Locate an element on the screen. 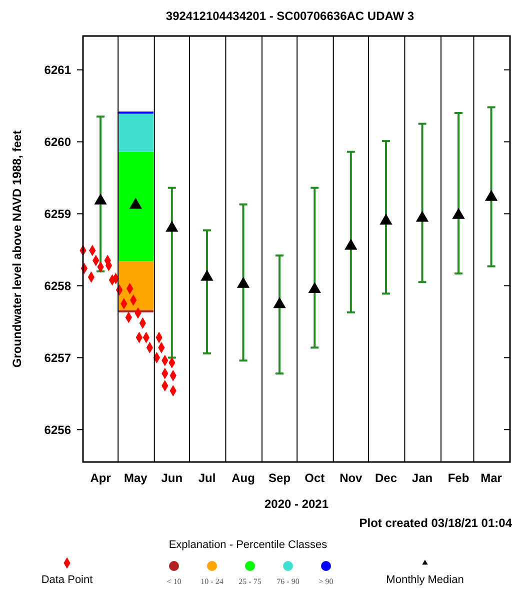 This screenshot has height=590, width=514. x-tick-label: Dec is located at coordinates (386, 478).